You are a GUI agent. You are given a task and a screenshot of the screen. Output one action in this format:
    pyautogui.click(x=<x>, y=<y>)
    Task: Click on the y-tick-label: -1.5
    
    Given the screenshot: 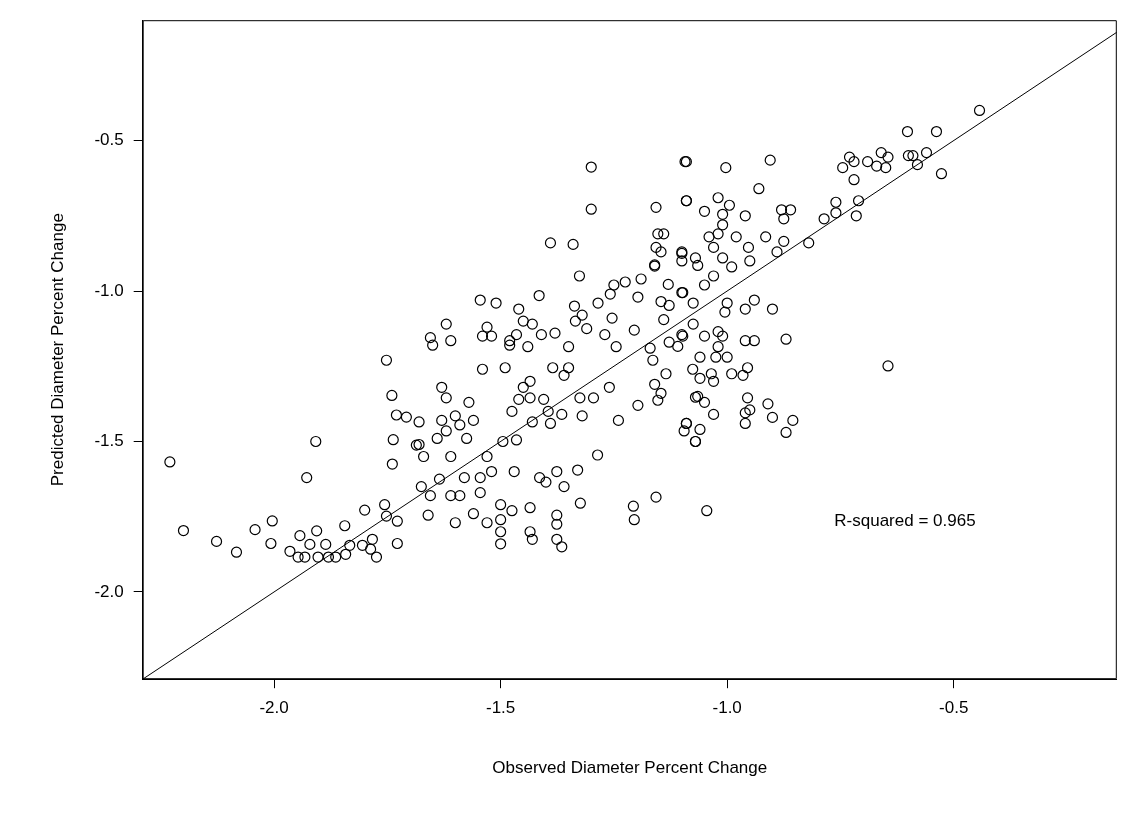 What is the action you would take?
    pyautogui.click(x=109, y=441)
    